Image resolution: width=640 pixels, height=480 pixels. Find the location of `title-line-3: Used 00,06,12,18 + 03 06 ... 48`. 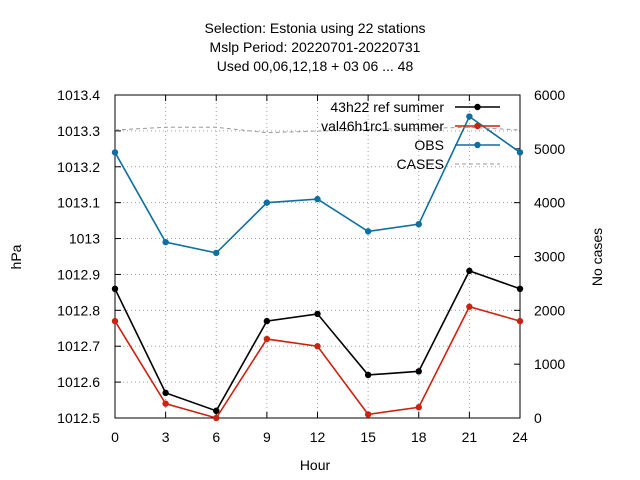

title-line-3: Used 00,06,12,18 + 03 06 ... 48 is located at coordinates (315, 66).